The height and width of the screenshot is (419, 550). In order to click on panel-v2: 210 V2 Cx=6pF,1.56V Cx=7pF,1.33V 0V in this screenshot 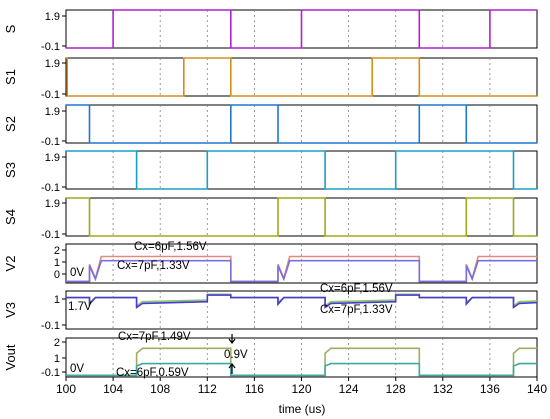, I will do `click(270, 262)`.